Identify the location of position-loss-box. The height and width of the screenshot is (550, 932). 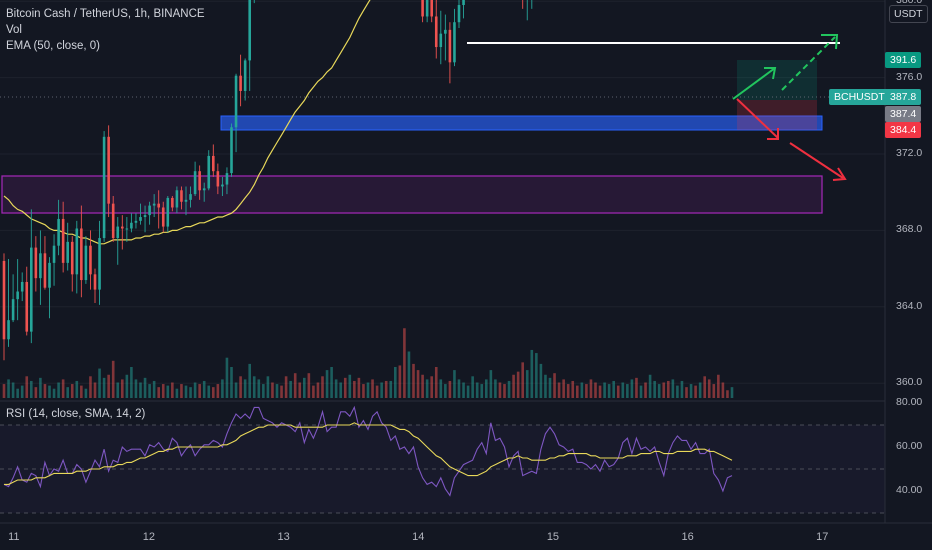
(777, 115).